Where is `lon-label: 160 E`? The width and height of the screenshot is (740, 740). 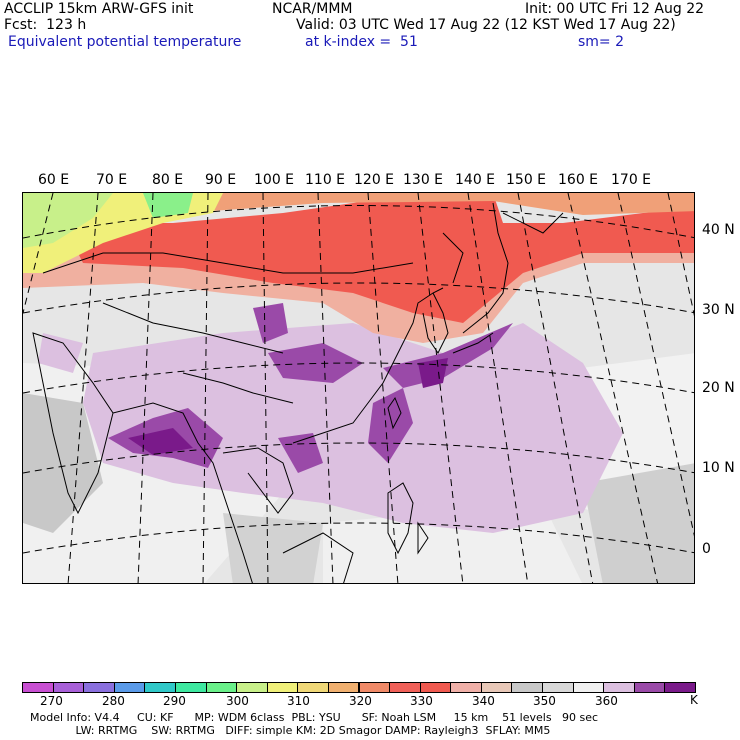
lon-label: 160 E is located at coordinates (578, 180).